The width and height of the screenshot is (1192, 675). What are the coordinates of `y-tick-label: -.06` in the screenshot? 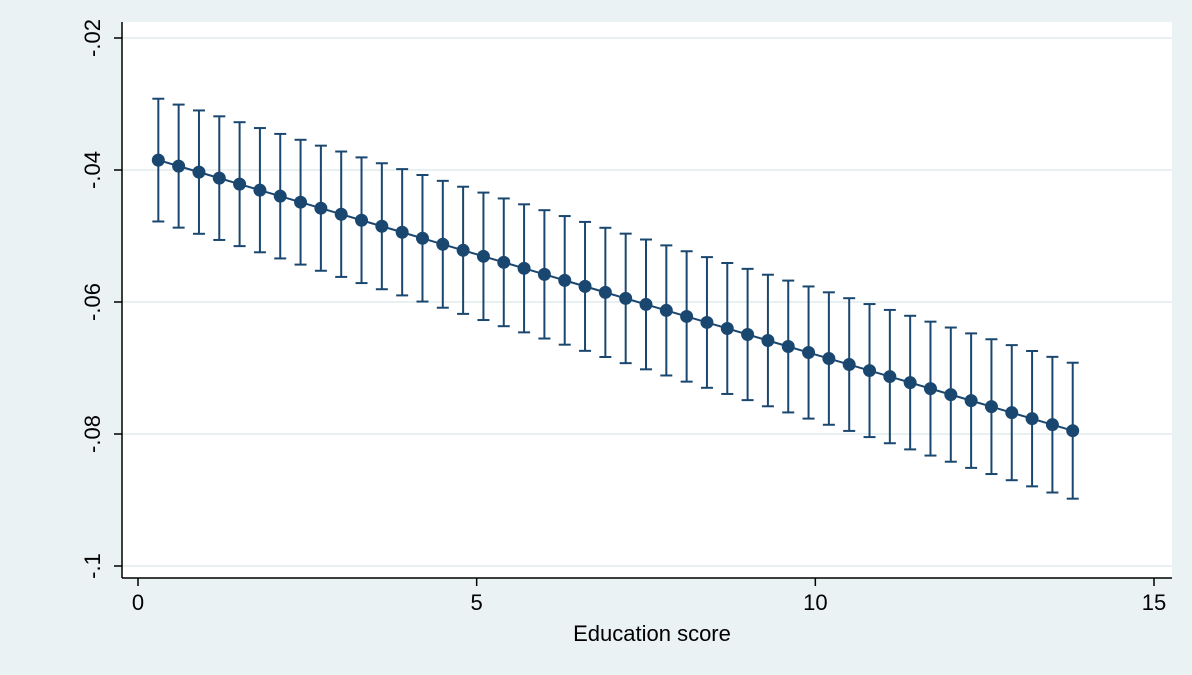 It's located at (92, 302).